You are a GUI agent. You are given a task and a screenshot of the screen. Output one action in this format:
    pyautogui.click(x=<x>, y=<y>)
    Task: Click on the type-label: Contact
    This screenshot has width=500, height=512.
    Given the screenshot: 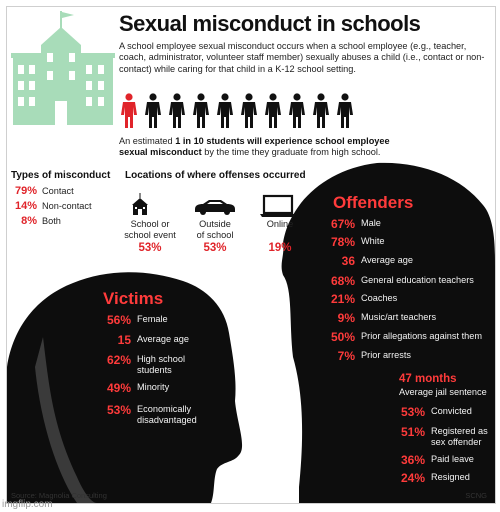 What is the action you would take?
    pyautogui.click(x=58, y=191)
    